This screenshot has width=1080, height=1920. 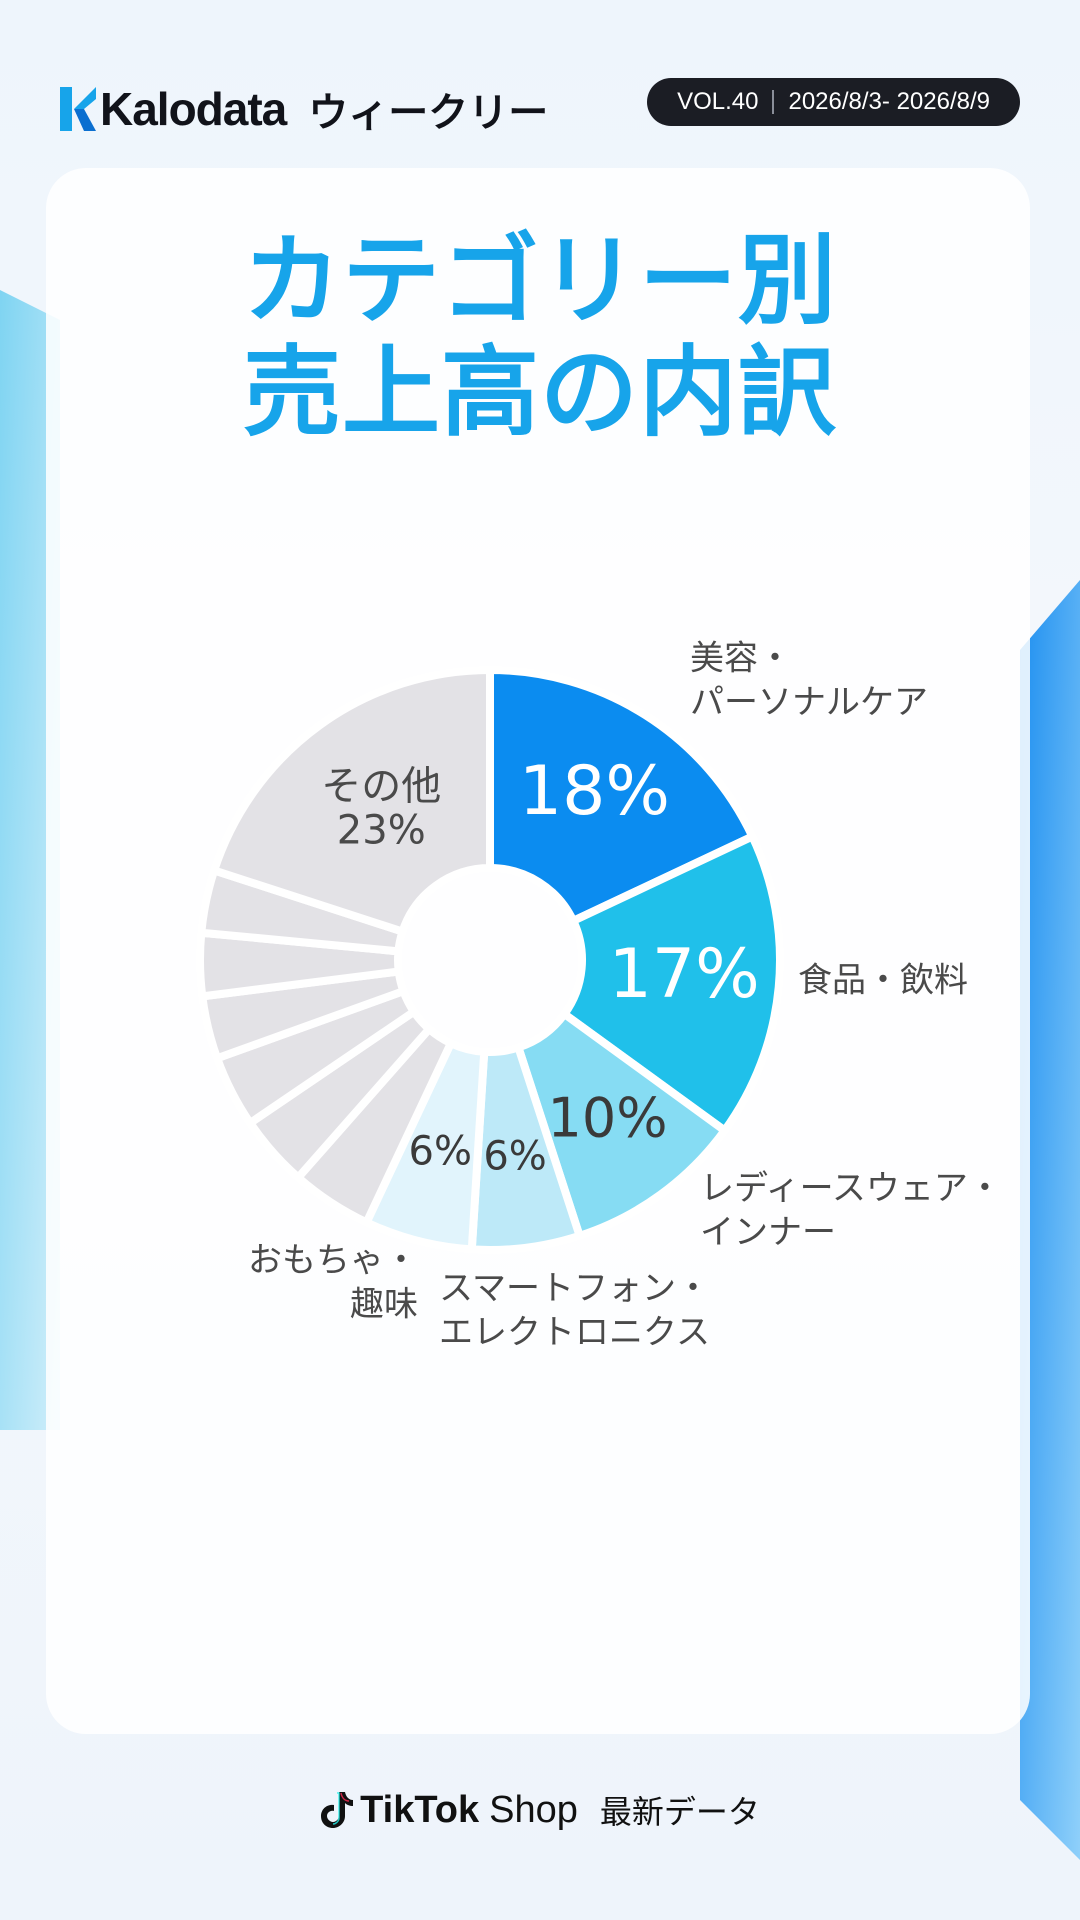 I want to click on label-ladies-line-0: レディースウェア・, so click(x=851, y=1189).